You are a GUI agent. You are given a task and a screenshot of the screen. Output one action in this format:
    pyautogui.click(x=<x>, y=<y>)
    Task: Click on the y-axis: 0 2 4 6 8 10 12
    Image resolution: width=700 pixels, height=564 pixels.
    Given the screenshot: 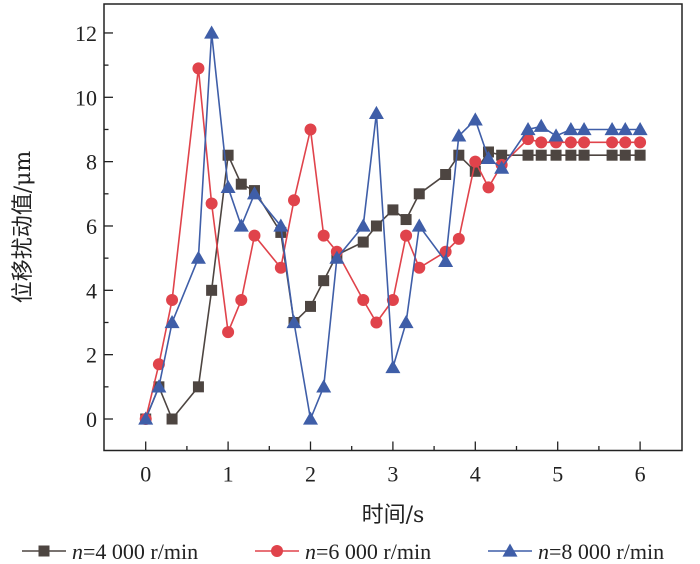 What is the action you would take?
    pyautogui.click(x=94, y=226)
    